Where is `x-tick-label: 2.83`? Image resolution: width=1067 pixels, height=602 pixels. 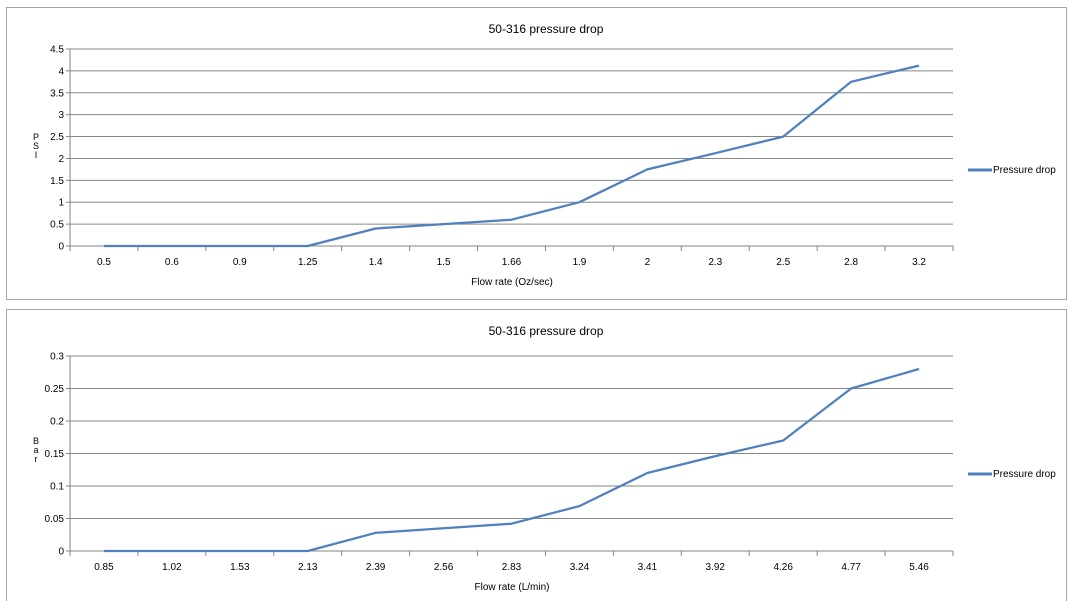 x-tick-label: 2.83 is located at coordinates (512, 567).